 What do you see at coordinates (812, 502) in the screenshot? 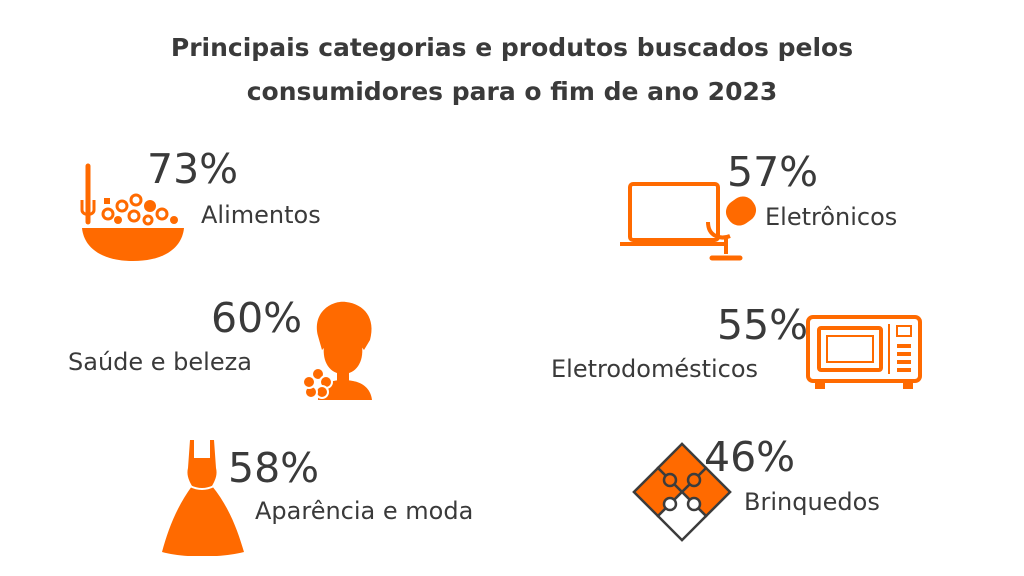
I see `category-label-brinquedos: Brinquedos` at bounding box center [812, 502].